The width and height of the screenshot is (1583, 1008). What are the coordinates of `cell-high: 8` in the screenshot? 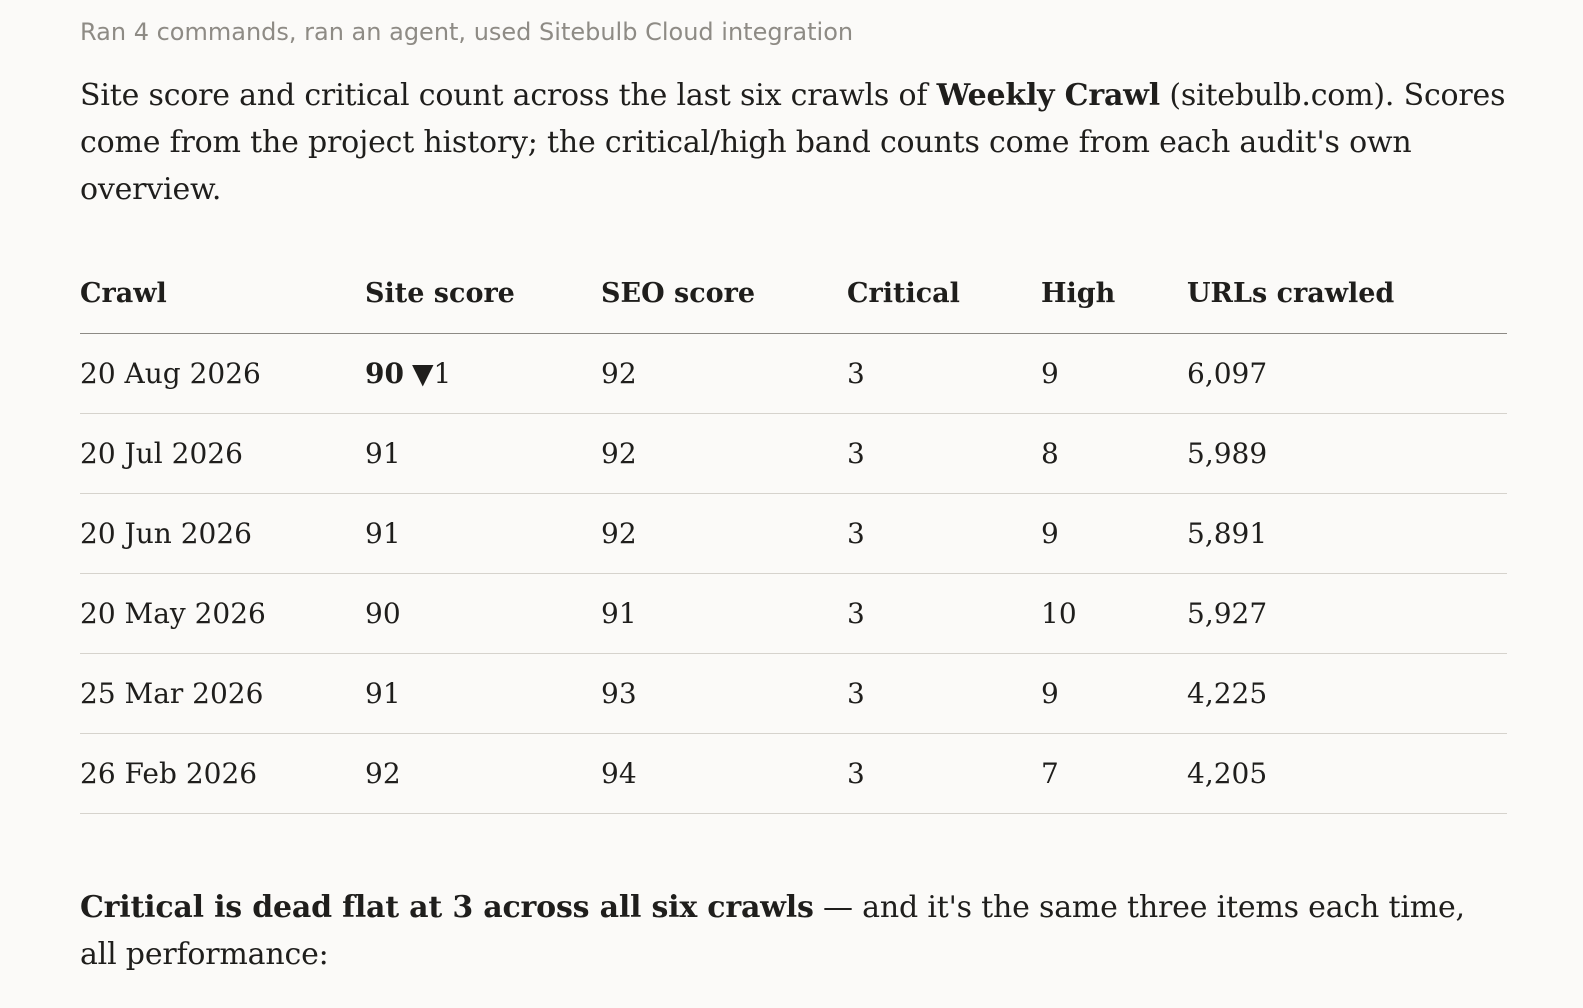 It's located at (1114, 453).